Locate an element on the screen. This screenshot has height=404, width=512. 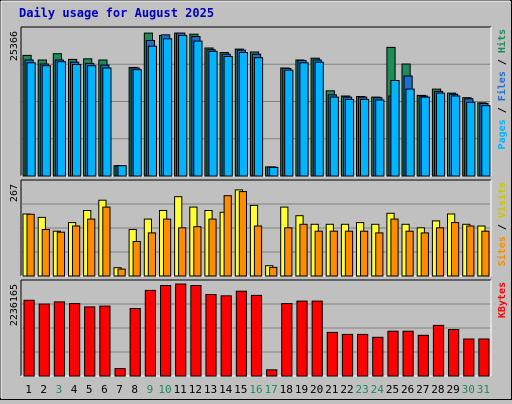
legend-item-files: Files is located at coordinates (502, 86).